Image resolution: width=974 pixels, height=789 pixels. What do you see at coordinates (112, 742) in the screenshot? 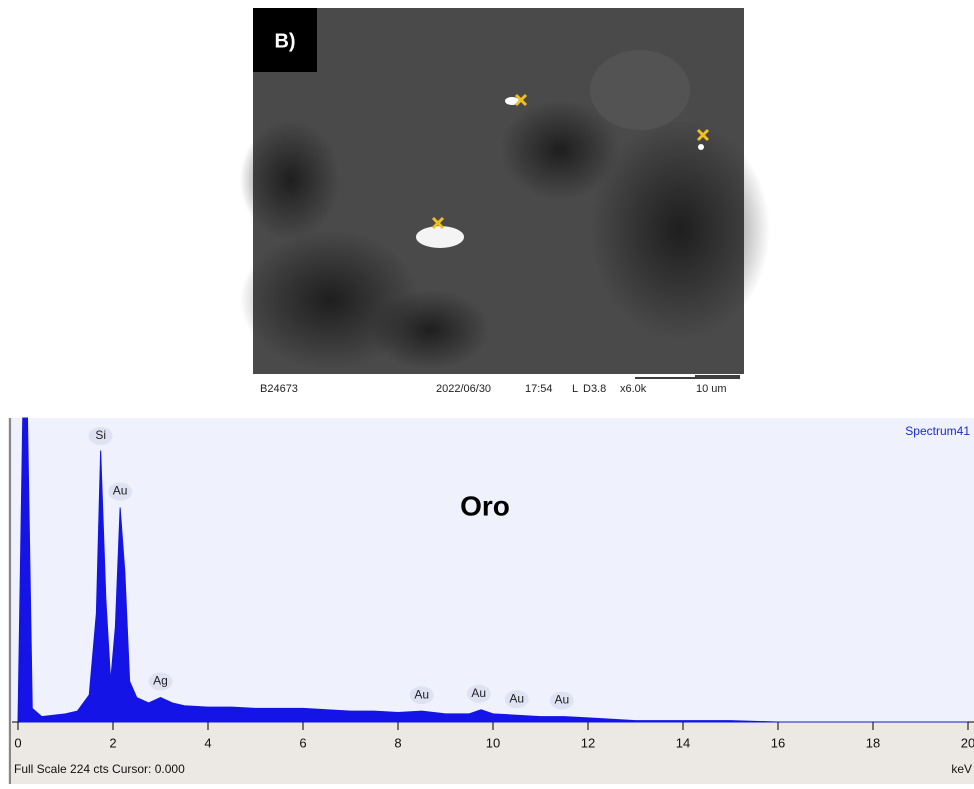
I see `x-tick-label: 2` at bounding box center [112, 742].